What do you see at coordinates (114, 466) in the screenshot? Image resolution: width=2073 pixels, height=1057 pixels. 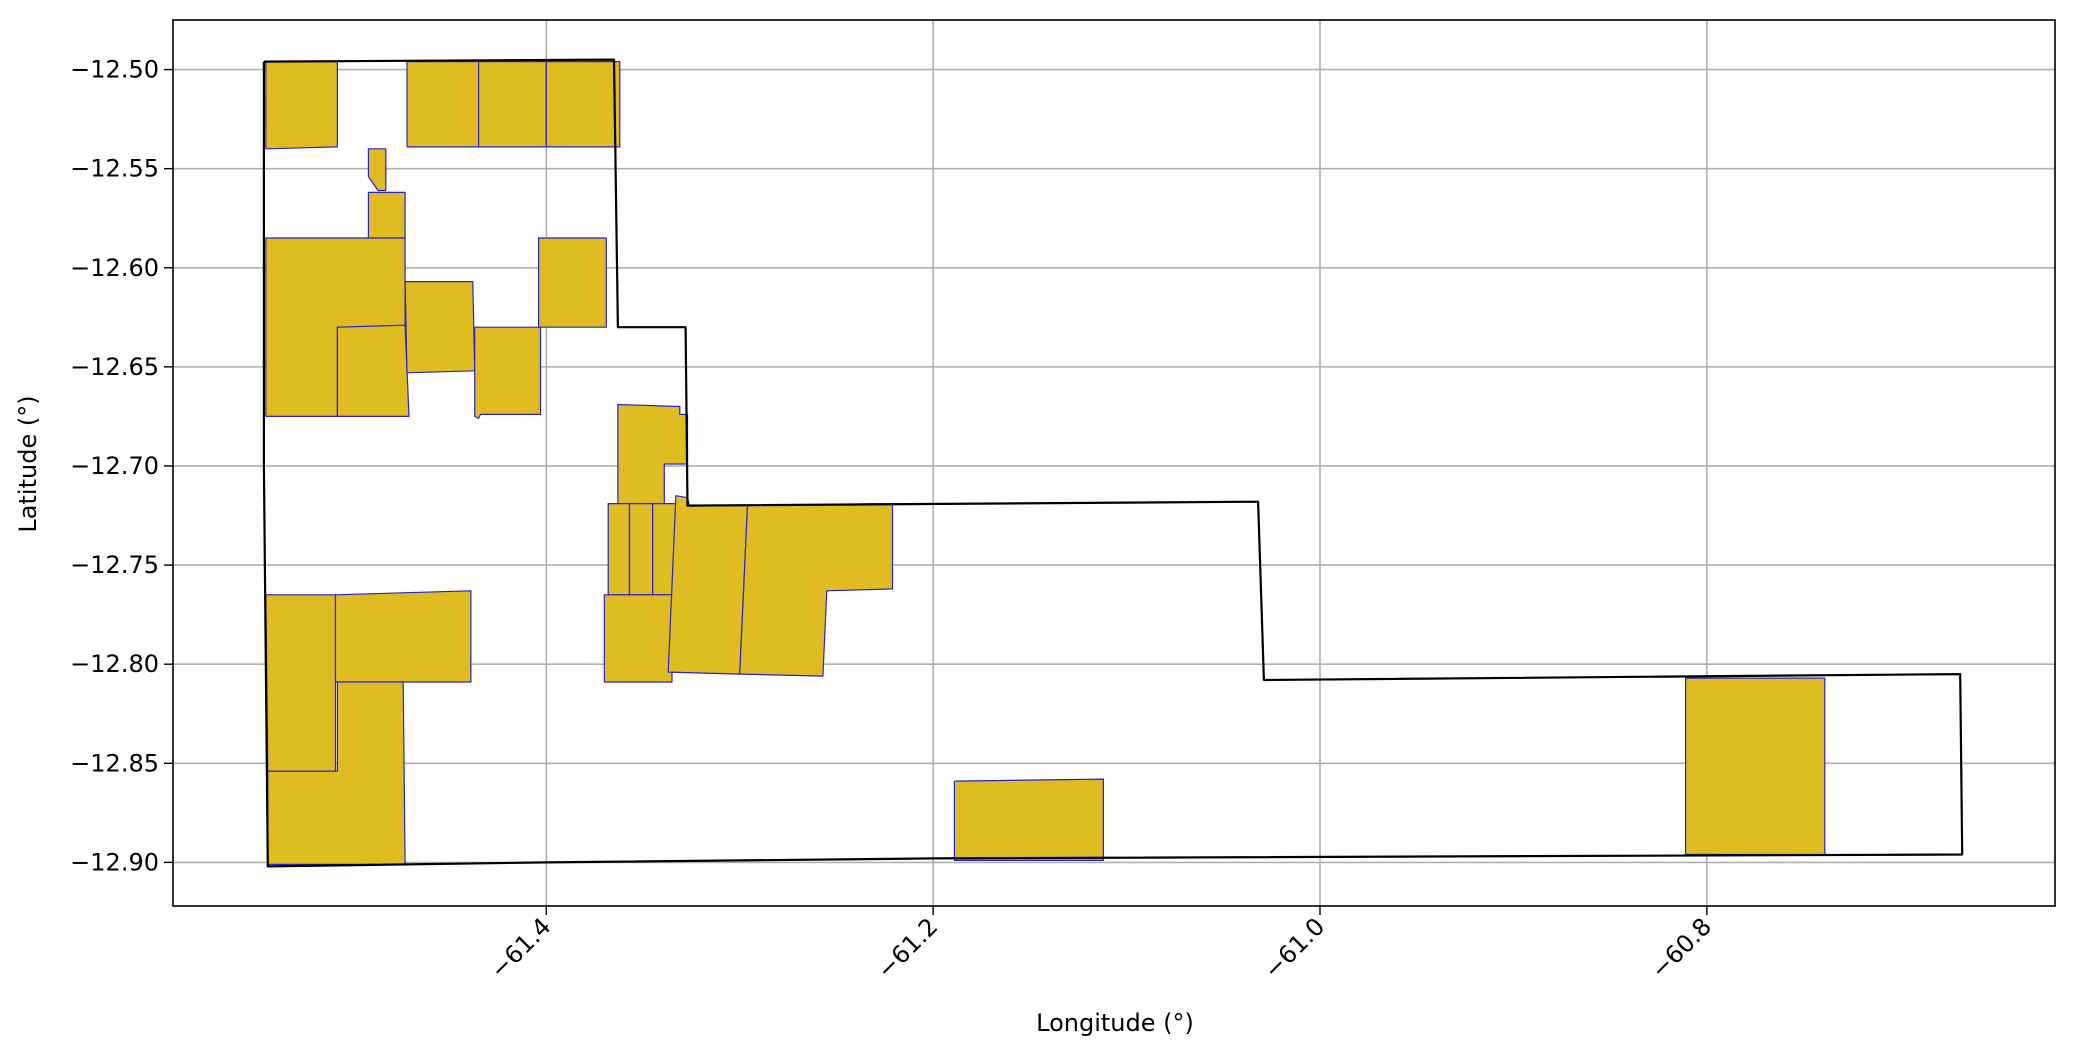 I see `y-tick-label: −12.70` at bounding box center [114, 466].